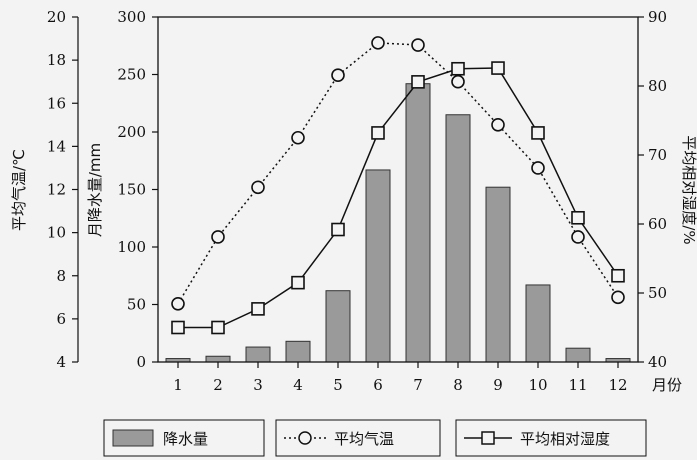 The height and width of the screenshot is (460, 697). What do you see at coordinates (688, 189) in the screenshot?
I see `humidity-axis-title: 平均相对湿度/%` at bounding box center [688, 189].